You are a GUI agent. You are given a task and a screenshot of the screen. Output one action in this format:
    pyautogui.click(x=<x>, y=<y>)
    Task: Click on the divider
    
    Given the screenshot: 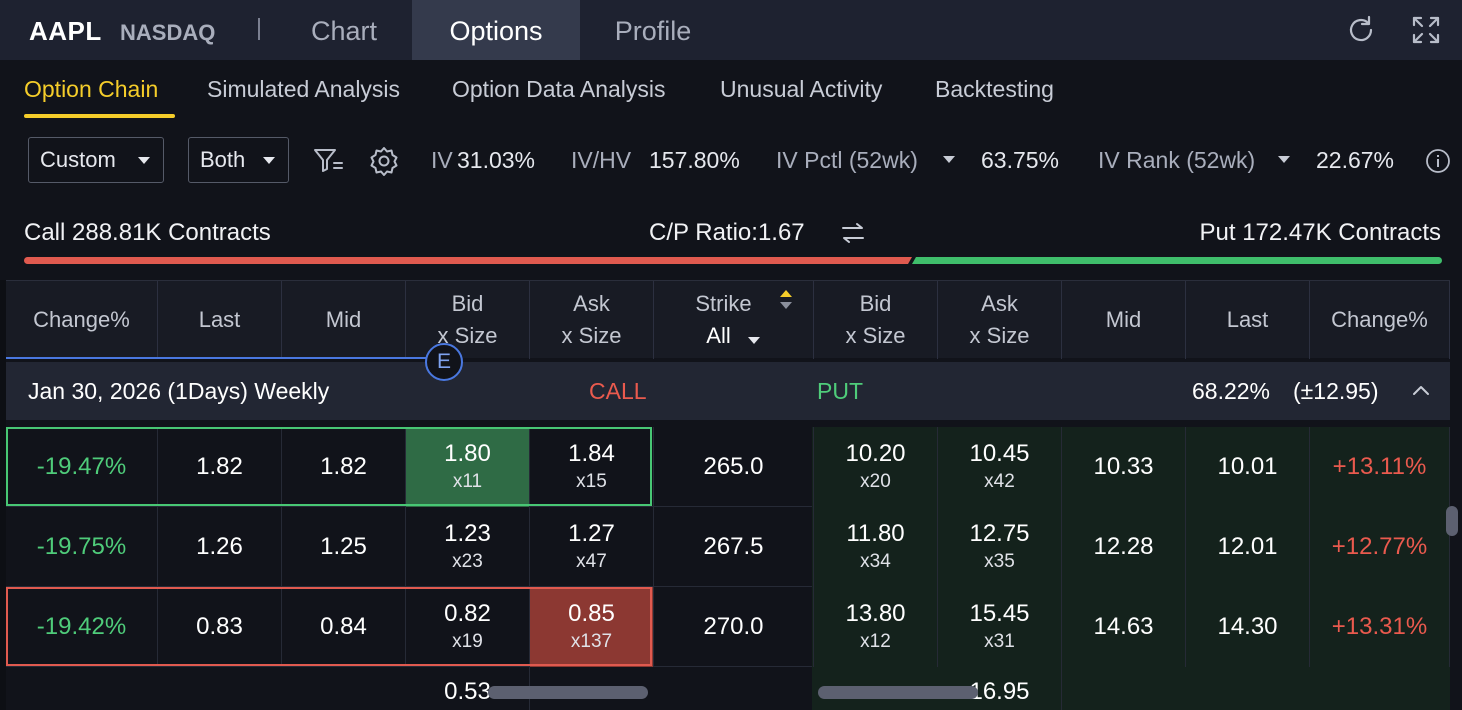 What is the action you would take?
    pyautogui.click(x=259, y=29)
    